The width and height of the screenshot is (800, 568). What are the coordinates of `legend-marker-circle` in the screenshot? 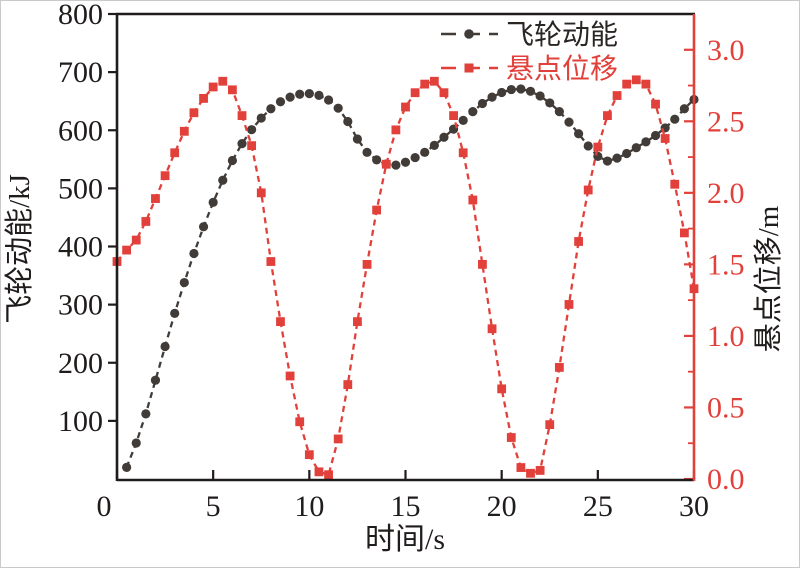 It's located at (469, 34).